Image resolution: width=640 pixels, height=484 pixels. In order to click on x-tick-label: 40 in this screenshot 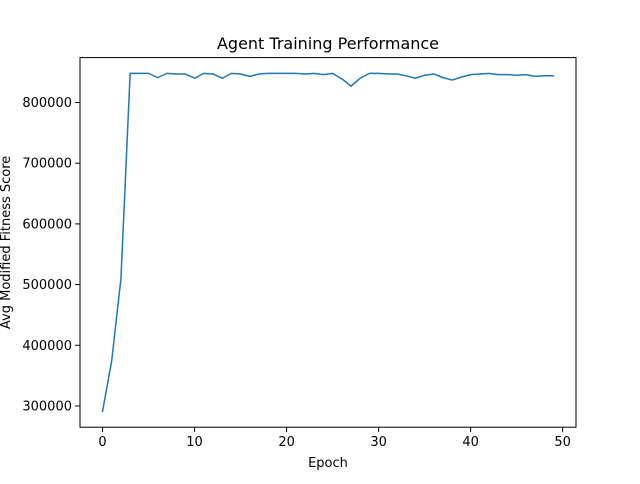, I will do `click(470, 442)`.